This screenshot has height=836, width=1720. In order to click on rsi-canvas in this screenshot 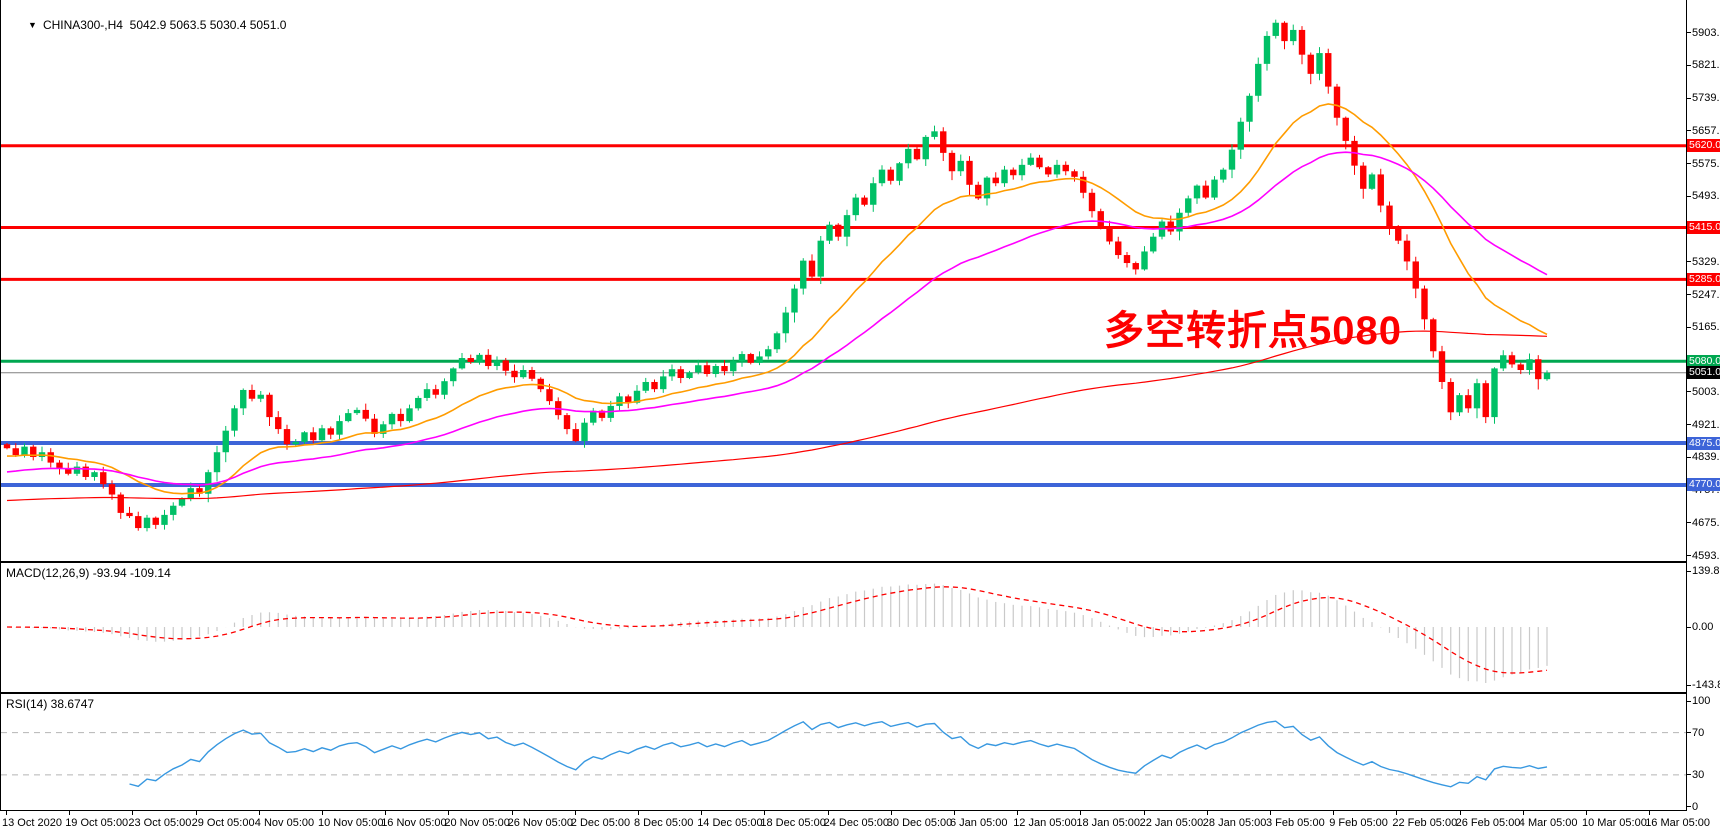, I will do `click(843, 752)`.